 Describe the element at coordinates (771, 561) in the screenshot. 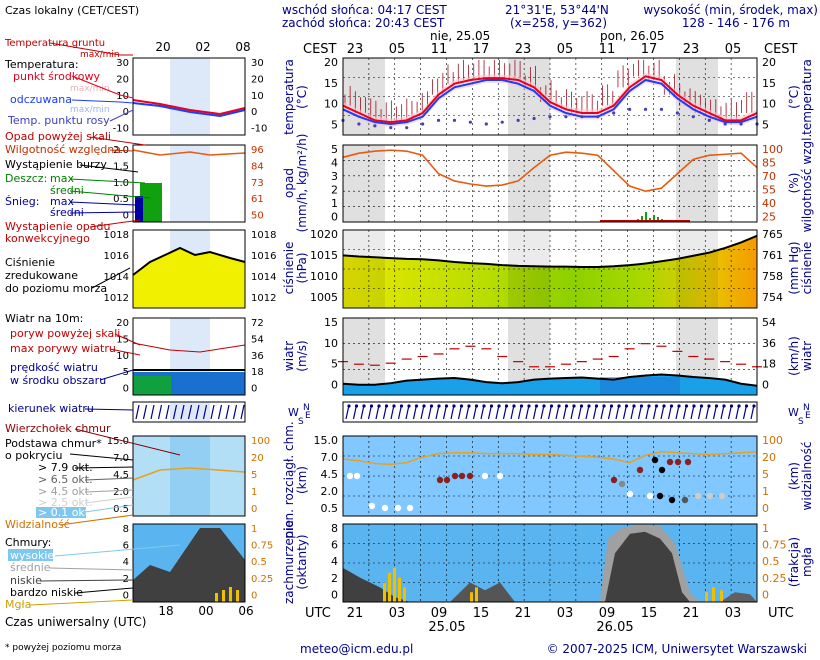

I see `y-tick-right: 0.5` at that location.